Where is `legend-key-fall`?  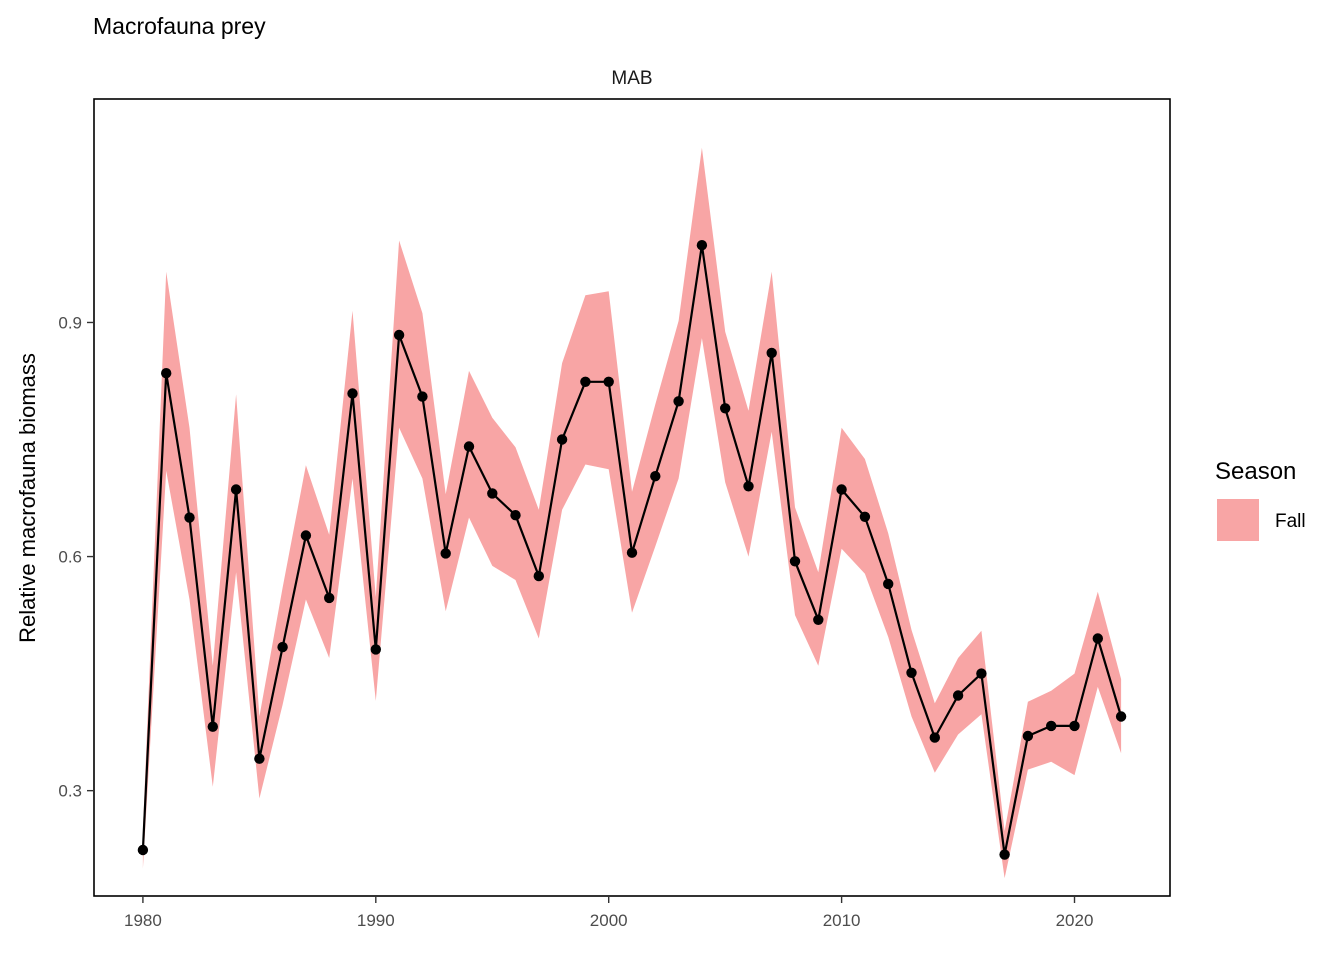 legend-key-fall is located at coordinates (1238, 520).